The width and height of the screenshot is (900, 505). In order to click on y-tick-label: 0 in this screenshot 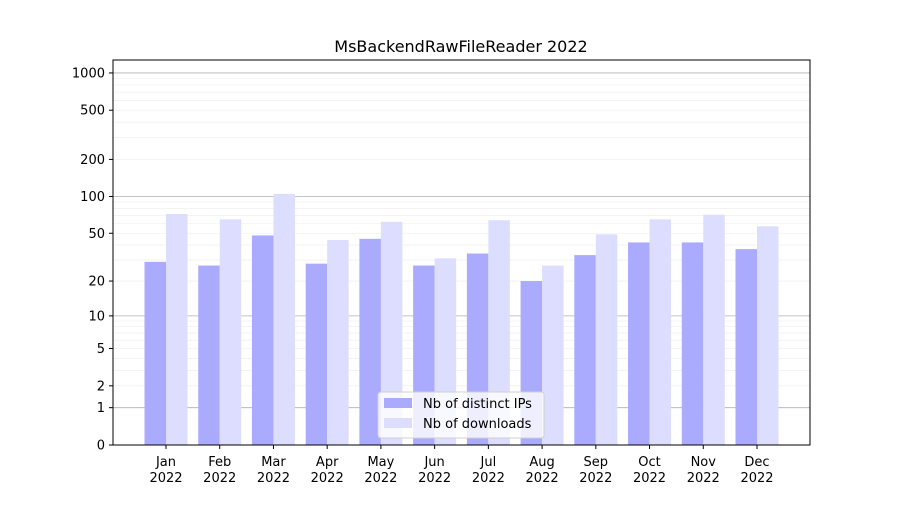, I will do `click(101, 446)`.